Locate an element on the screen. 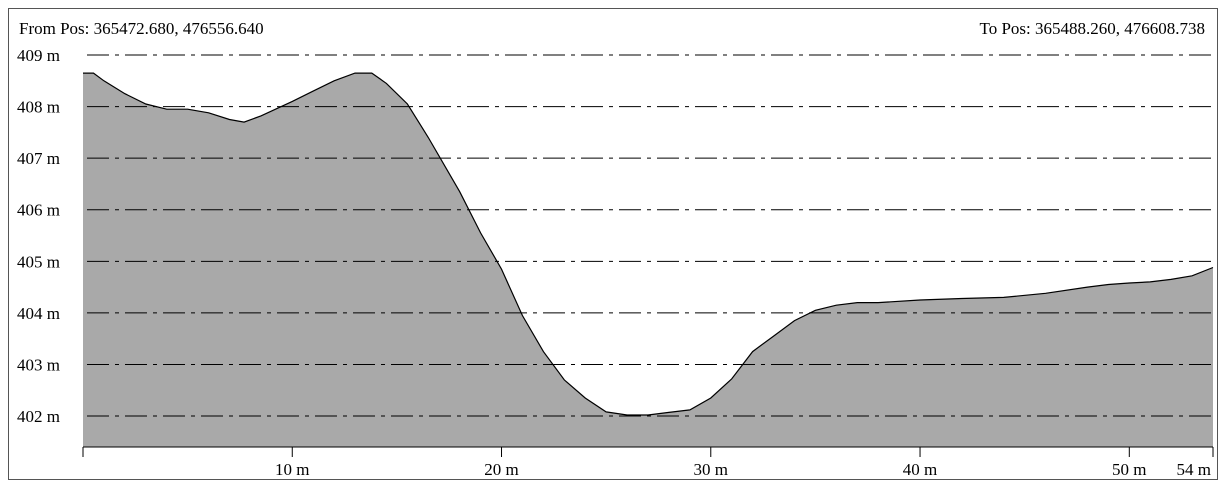 This screenshot has width=1225, height=486. y-tick-label: 403 m is located at coordinates (38, 364).